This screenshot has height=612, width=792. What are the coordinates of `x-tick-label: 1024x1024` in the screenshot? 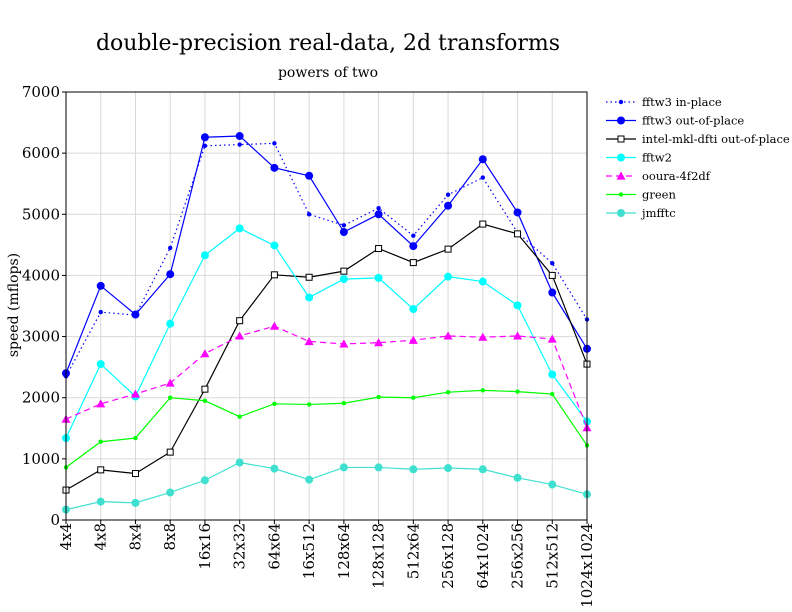 It's located at (587, 565).